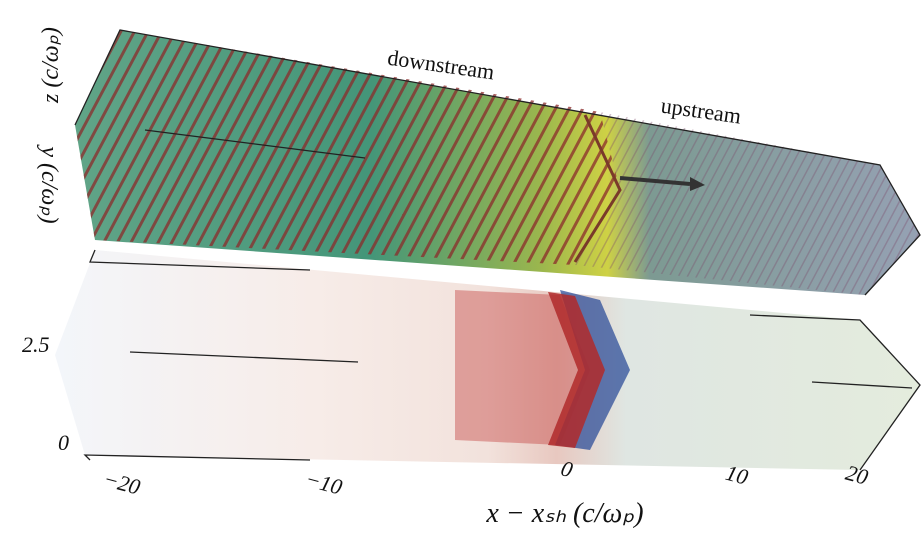 This screenshot has height=538, width=921. Describe the element at coordinates (51, 65) in the screenshot. I see `z-axis-label: z (c/ωₚ)` at that location.